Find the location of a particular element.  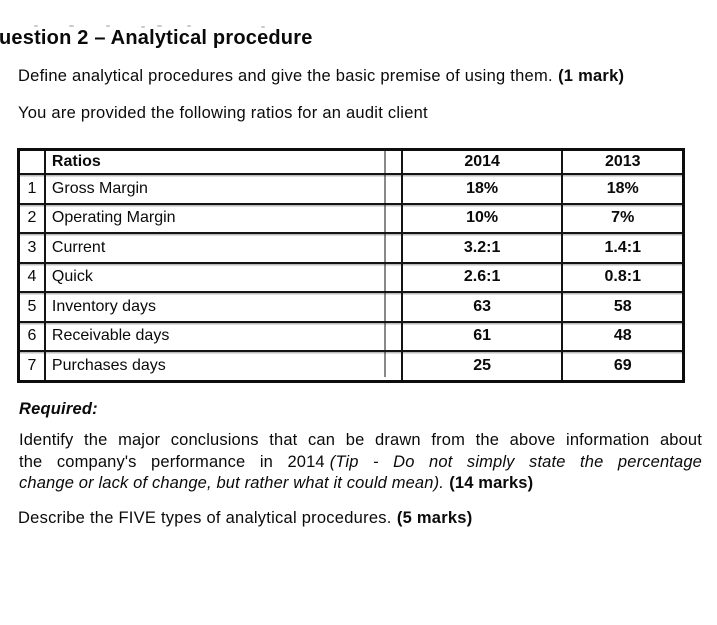

scan-ghost-line is located at coordinates (385, 263).